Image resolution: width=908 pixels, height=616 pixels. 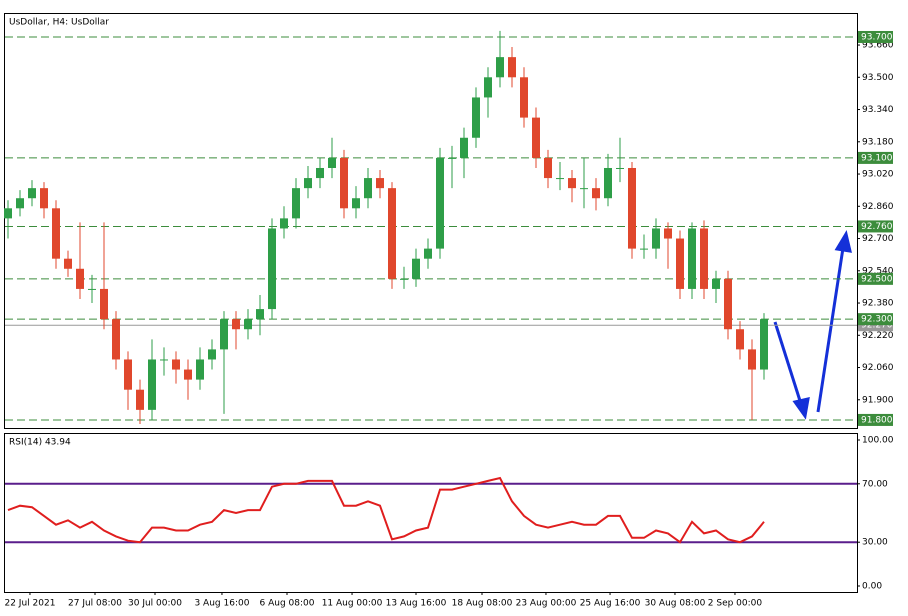 I want to click on y-tick-label: 92.060, so click(x=878, y=368).